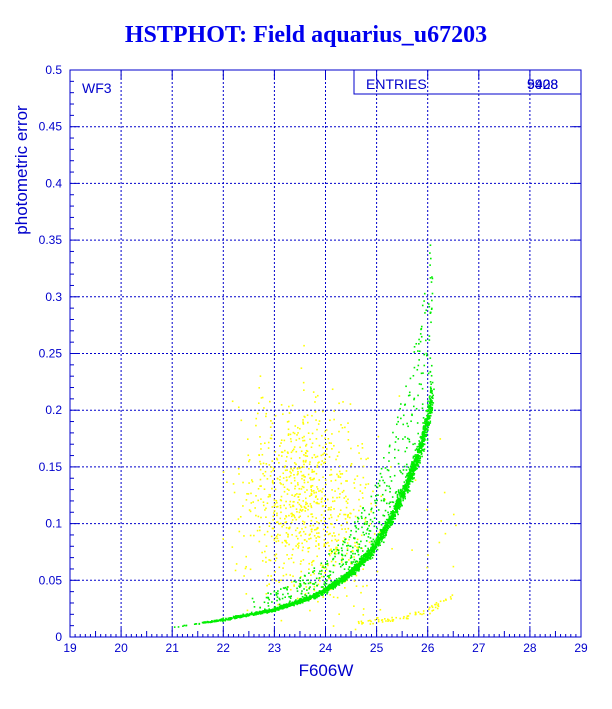 This screenshot has width=612, height=709. Describe the element at coordinates (21, 170) in the screenshot. I see `y-axis-title: photometric error` at that location.